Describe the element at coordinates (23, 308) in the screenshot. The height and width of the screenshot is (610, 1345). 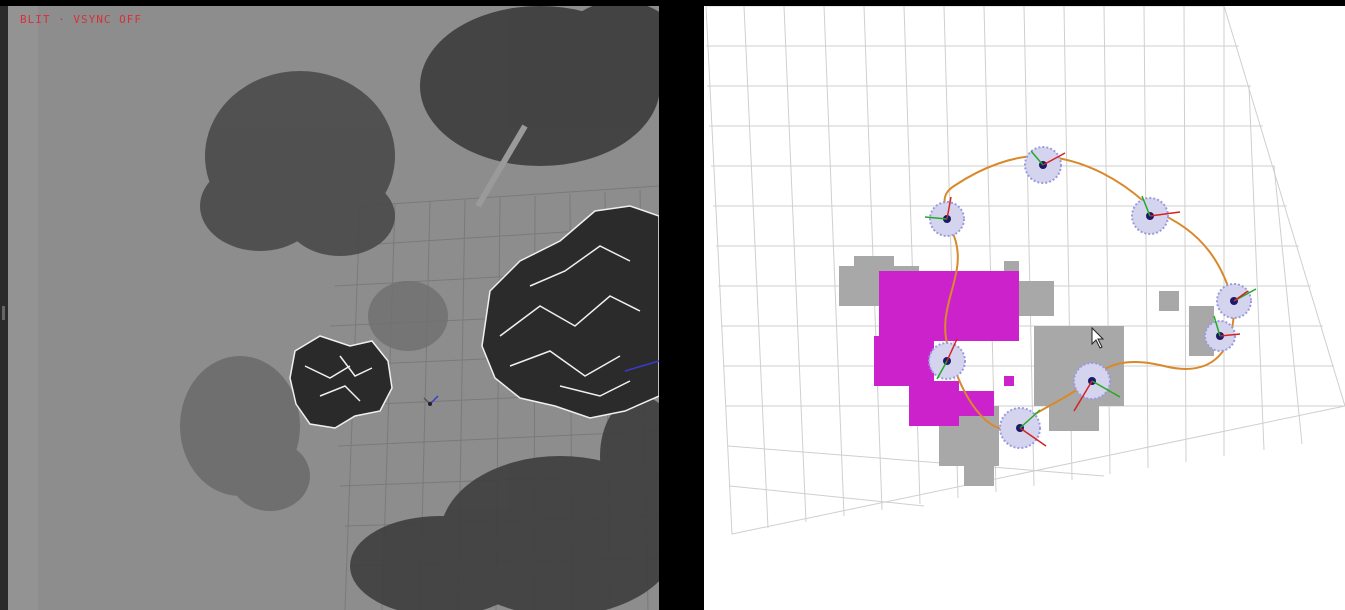
I see `viewport-shade` at that location.